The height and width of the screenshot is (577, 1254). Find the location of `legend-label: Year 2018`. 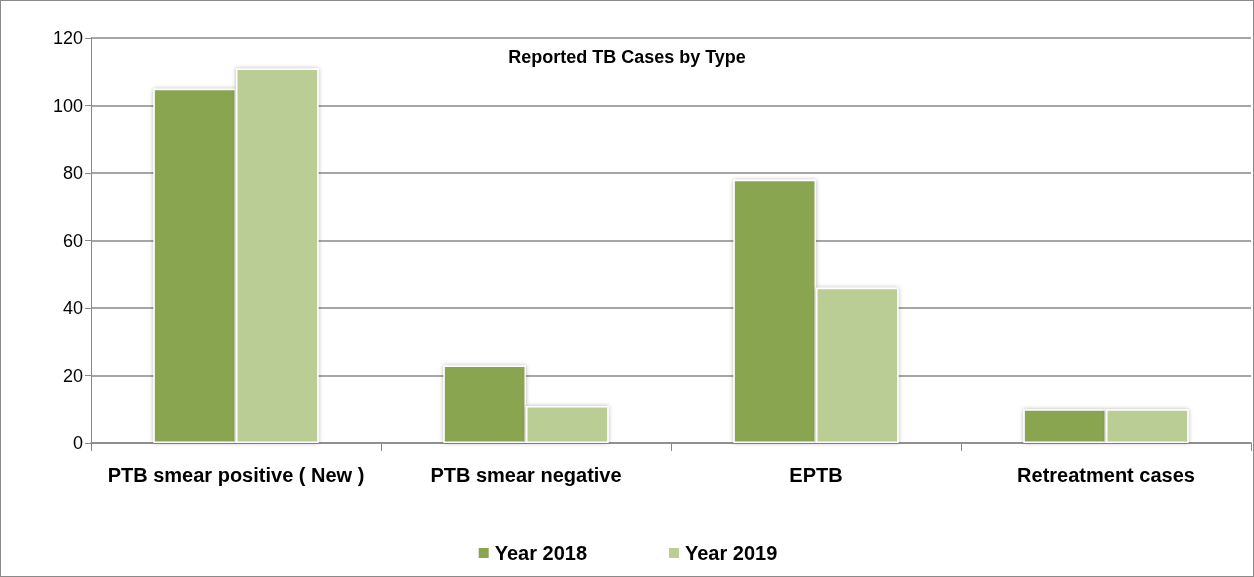

legend-label: Year 2018 is located at coordinates (541, 553).